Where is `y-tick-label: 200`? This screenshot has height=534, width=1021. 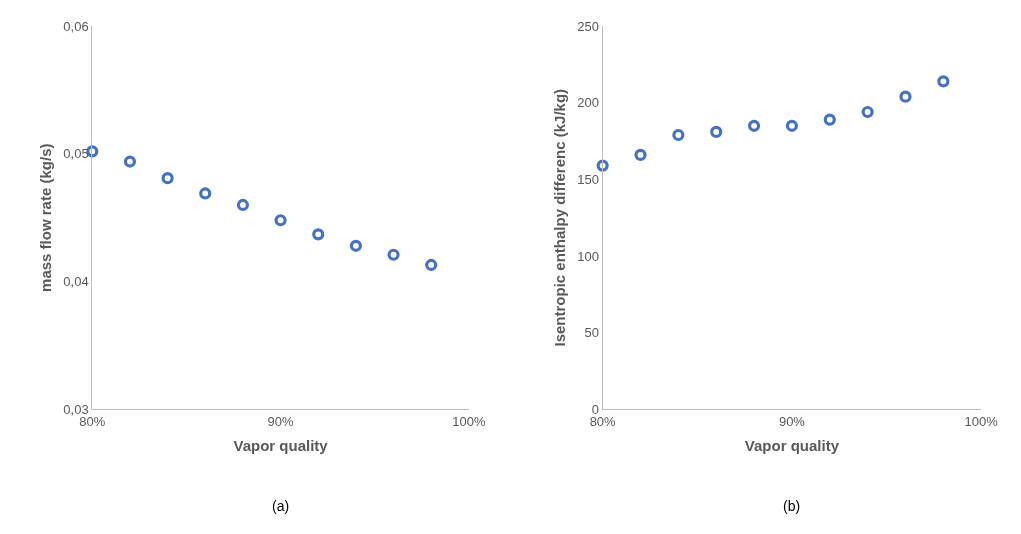
y-tick-label: 200 is located at coordinates (588, 103).